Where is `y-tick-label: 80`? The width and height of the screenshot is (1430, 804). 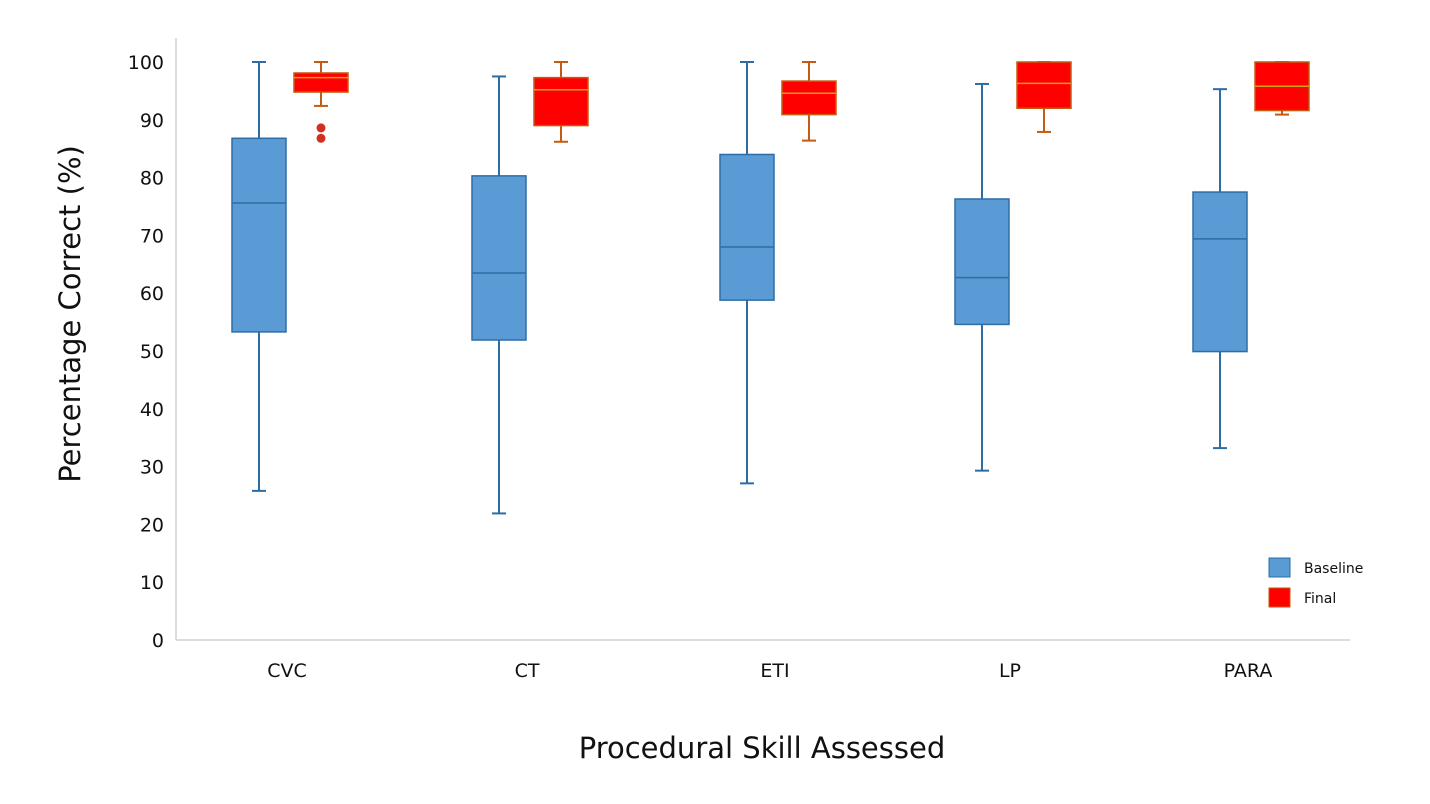 y-tick-label: 80 is located at coordinates (152, 179).